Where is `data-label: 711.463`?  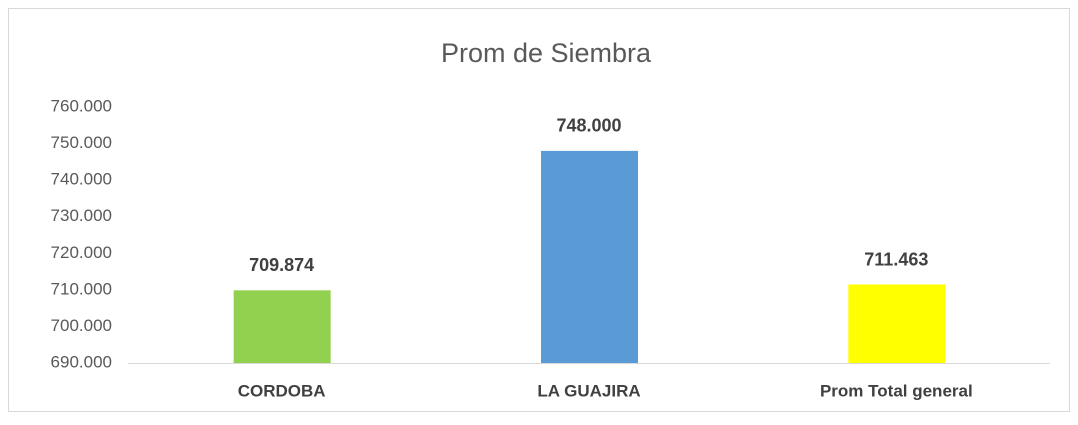
data-label: 711.463 is located at coordinates (896, 259).